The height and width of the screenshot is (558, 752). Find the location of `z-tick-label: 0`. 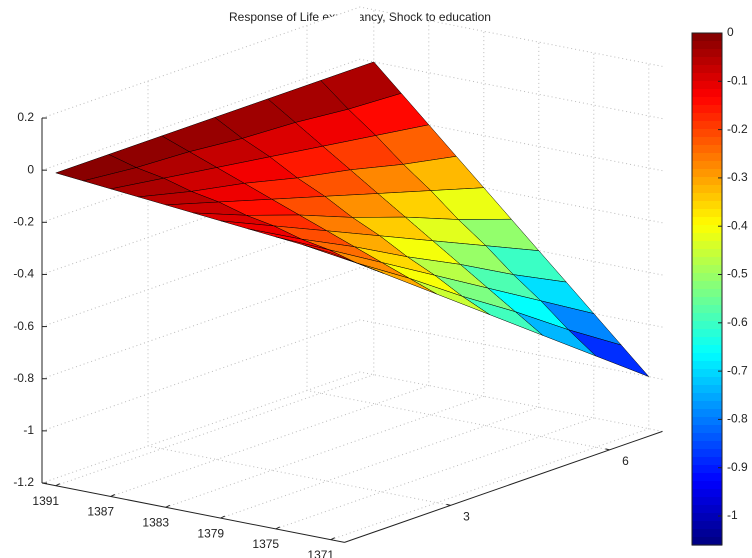

z-tick-label: 0 is located at coordinates (30, 169).